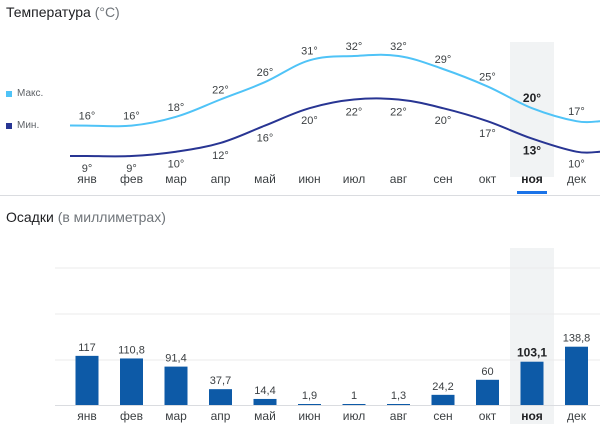  What do you see at coordinates (87, 179) in the screenshot?
I see `month-label-temp: янв` at bounding box center [87, 179].